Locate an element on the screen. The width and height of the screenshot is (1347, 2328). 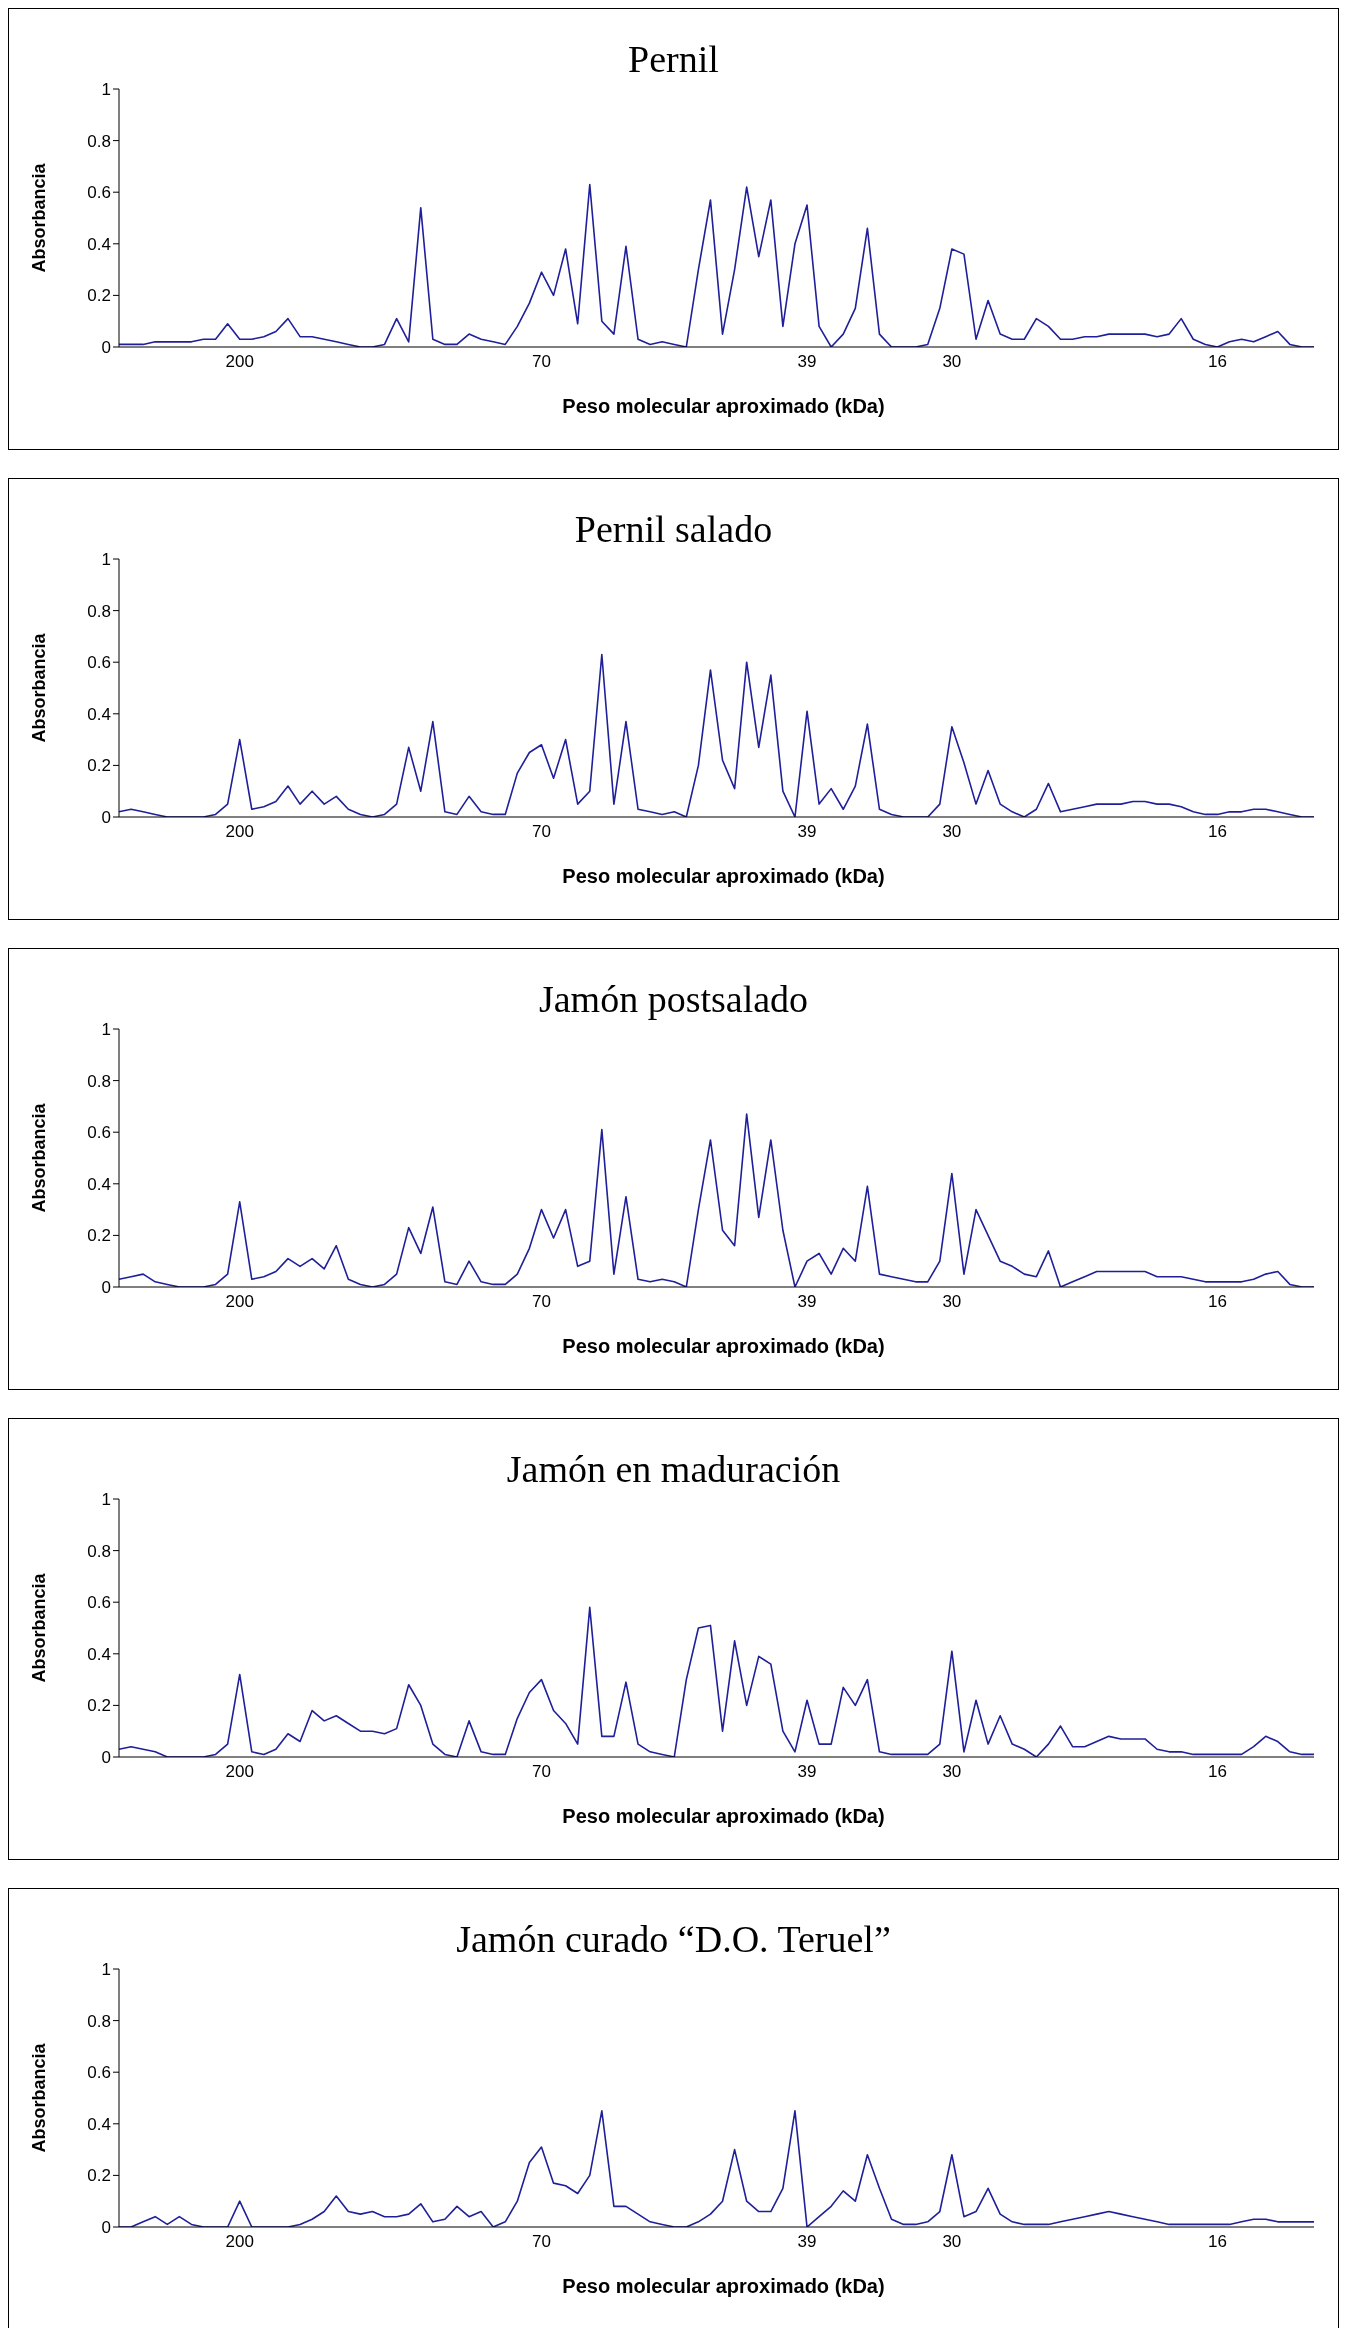
chart-title: Jamón postsalado is located at coordinates (673, 999).